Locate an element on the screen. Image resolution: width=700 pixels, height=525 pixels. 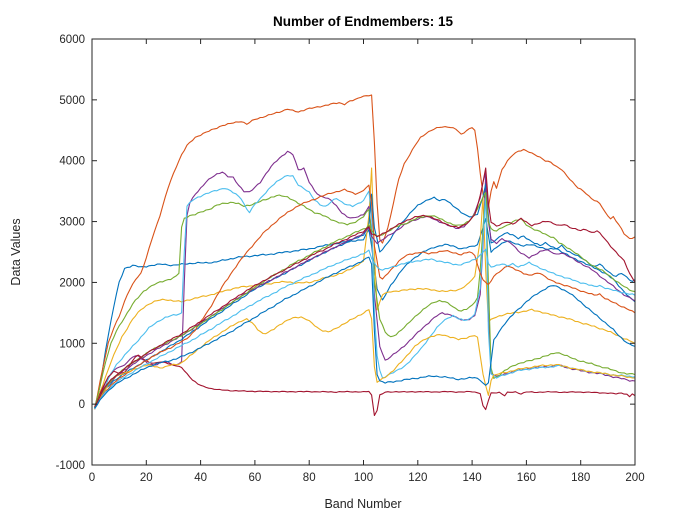
x-tick-label: 100 is located at coordinates (363, 478).